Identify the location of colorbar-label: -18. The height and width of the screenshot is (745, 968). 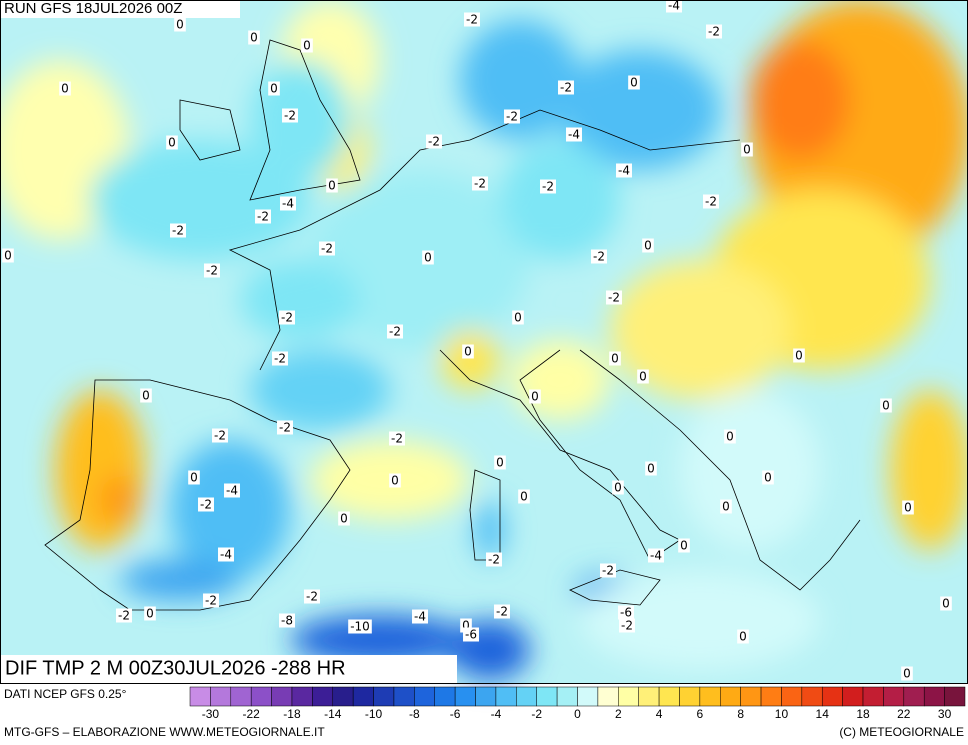
(292, 714).